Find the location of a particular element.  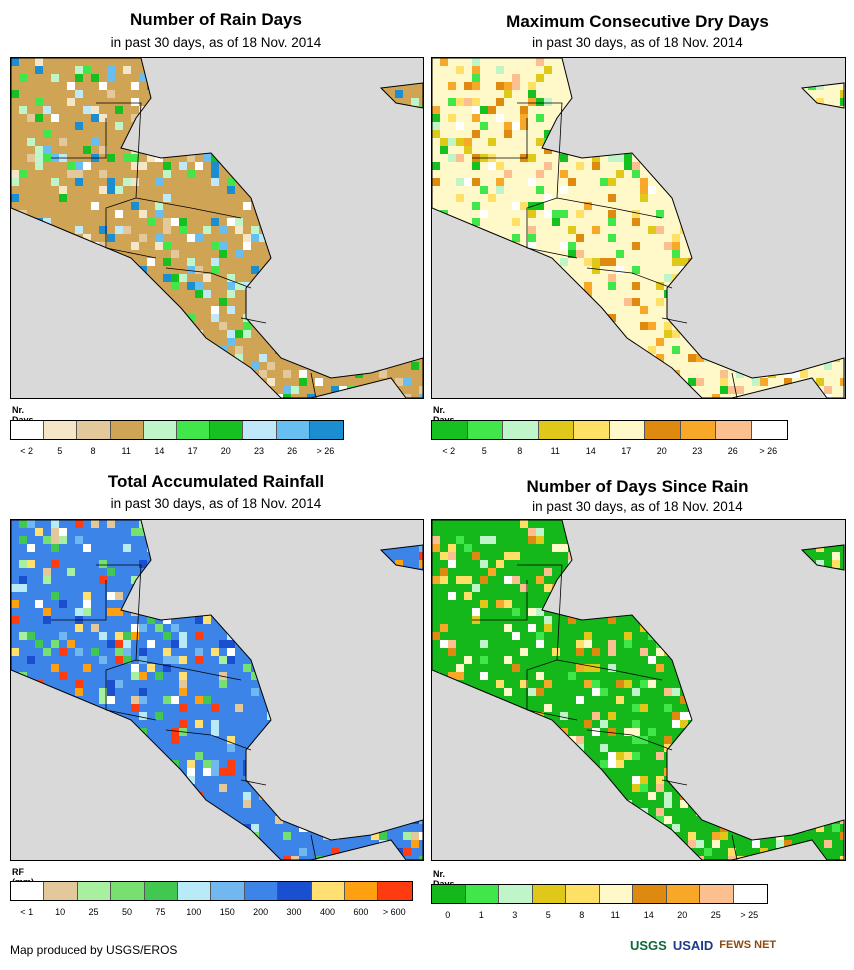

usaid-logo: USAID is located at coordinates (693, 945).